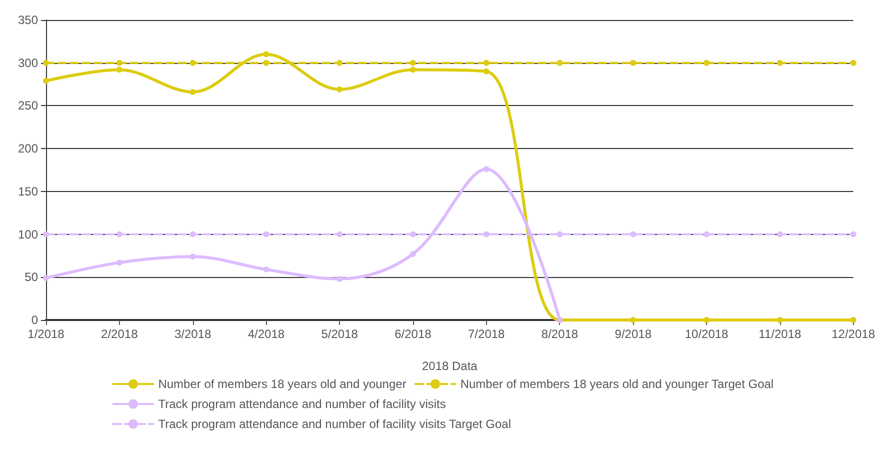 This screenshot has width=888, height=451. I want to click on x-tick-label: 3/2018, so click(193, 334).